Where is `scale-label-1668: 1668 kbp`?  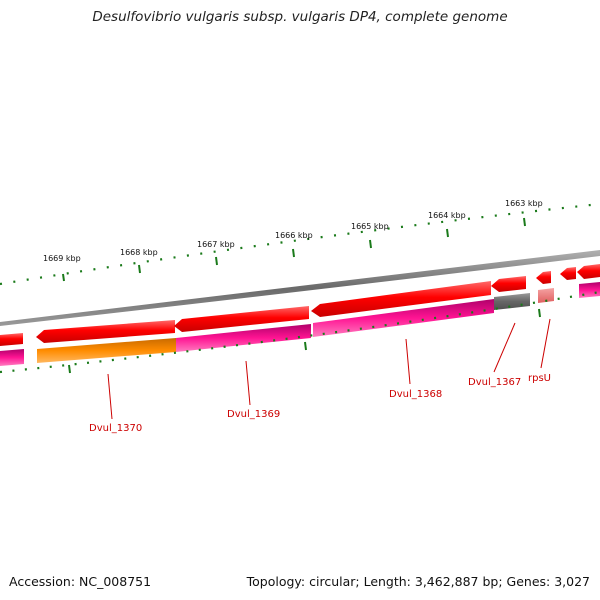 scale-label-1668: 1668 kbp is located at coordinates (139, 252).